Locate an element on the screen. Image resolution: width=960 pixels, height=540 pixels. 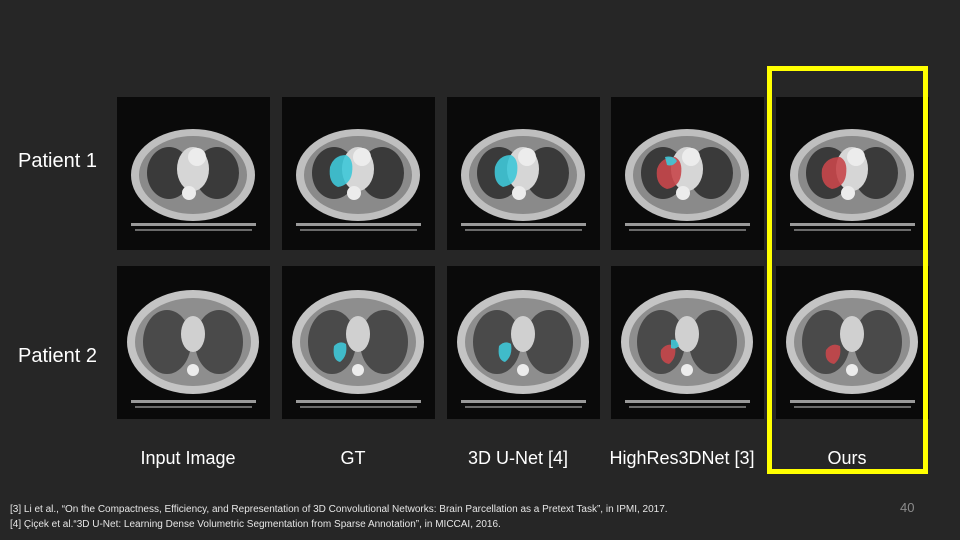
ct-slice-patient-2-gt is located at coordinates (358, 342).